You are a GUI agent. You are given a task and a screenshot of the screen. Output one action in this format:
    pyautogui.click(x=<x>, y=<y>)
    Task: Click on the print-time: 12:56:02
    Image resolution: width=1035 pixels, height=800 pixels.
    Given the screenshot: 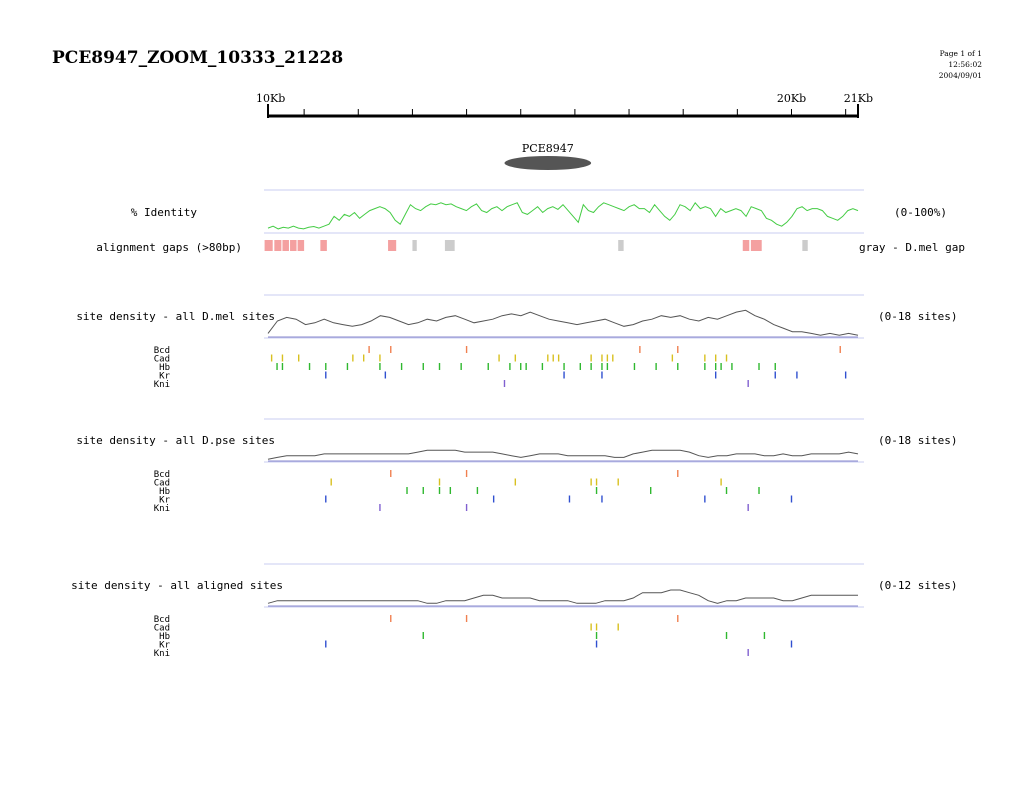 What is the action you would take?
    pyautogui.click(x=965, y=64)
    